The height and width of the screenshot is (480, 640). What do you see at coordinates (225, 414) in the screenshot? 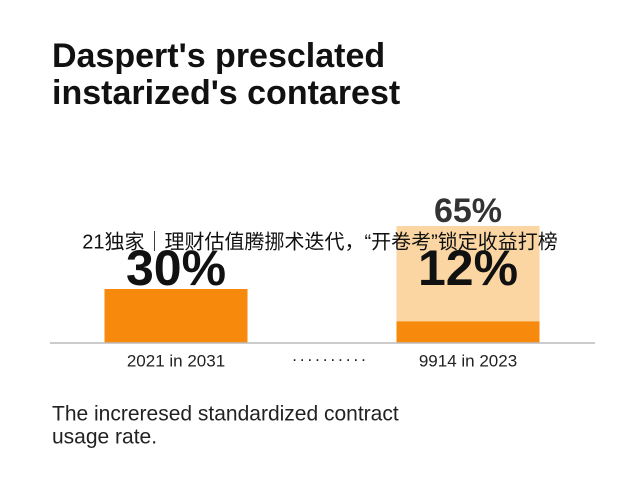
I see `caption-line: The increresed standardized contract` at bounding box center [225, 414].